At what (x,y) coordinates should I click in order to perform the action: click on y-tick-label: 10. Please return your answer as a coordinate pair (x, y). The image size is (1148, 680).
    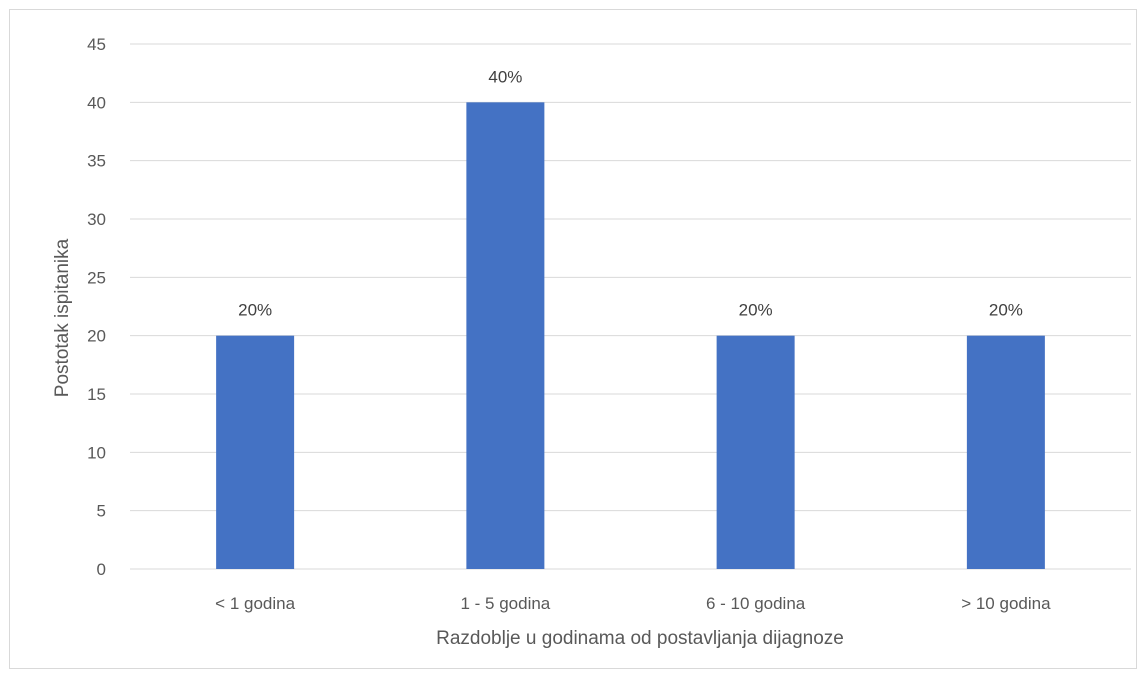
    Looking at the image, I should click on (96, 452).